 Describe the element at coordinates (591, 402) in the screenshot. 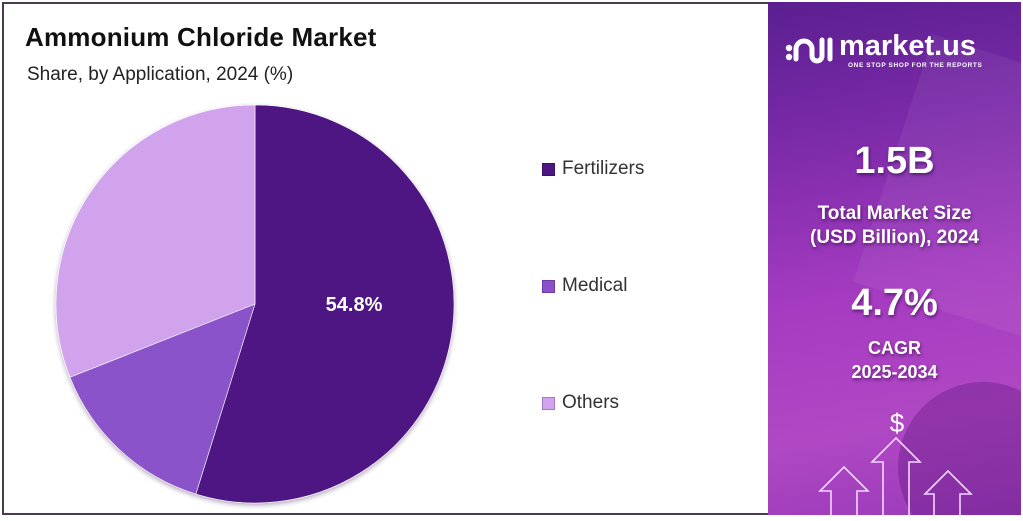

I see `legend-label: Others` at that location.